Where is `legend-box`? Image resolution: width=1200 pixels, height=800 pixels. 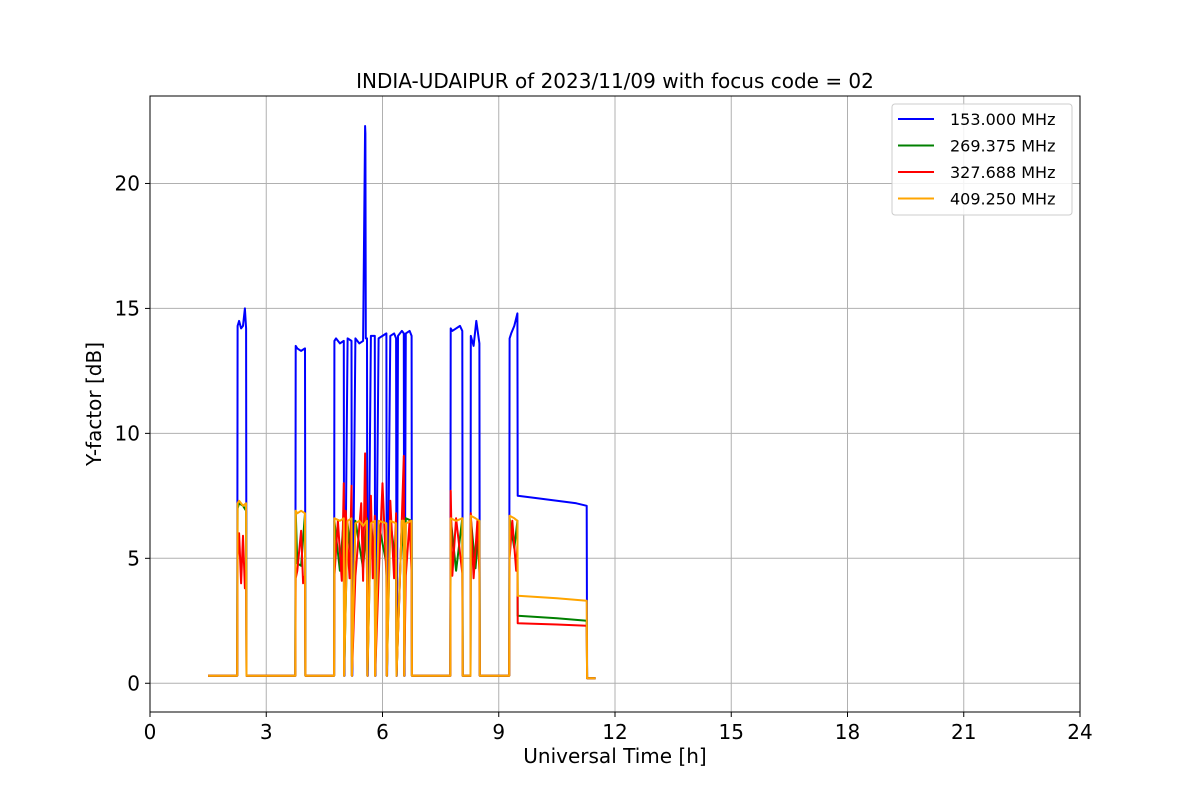 legend-box is located at coordinates (982, 159).